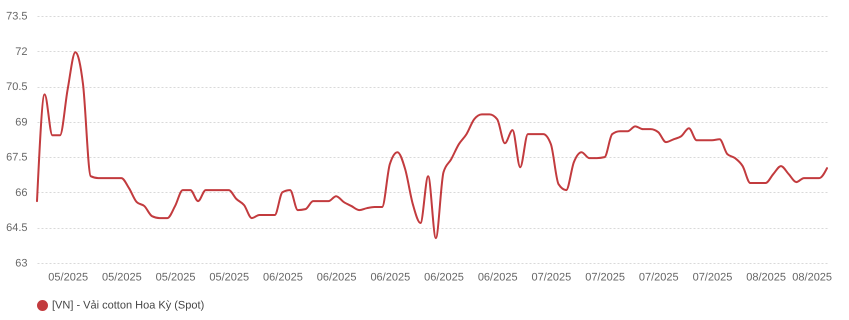 This screenshot has height=320, width=849. Describe the element at coordinates (21, 122) in the screenshot. I see `y-tick-label: 69` at that location.